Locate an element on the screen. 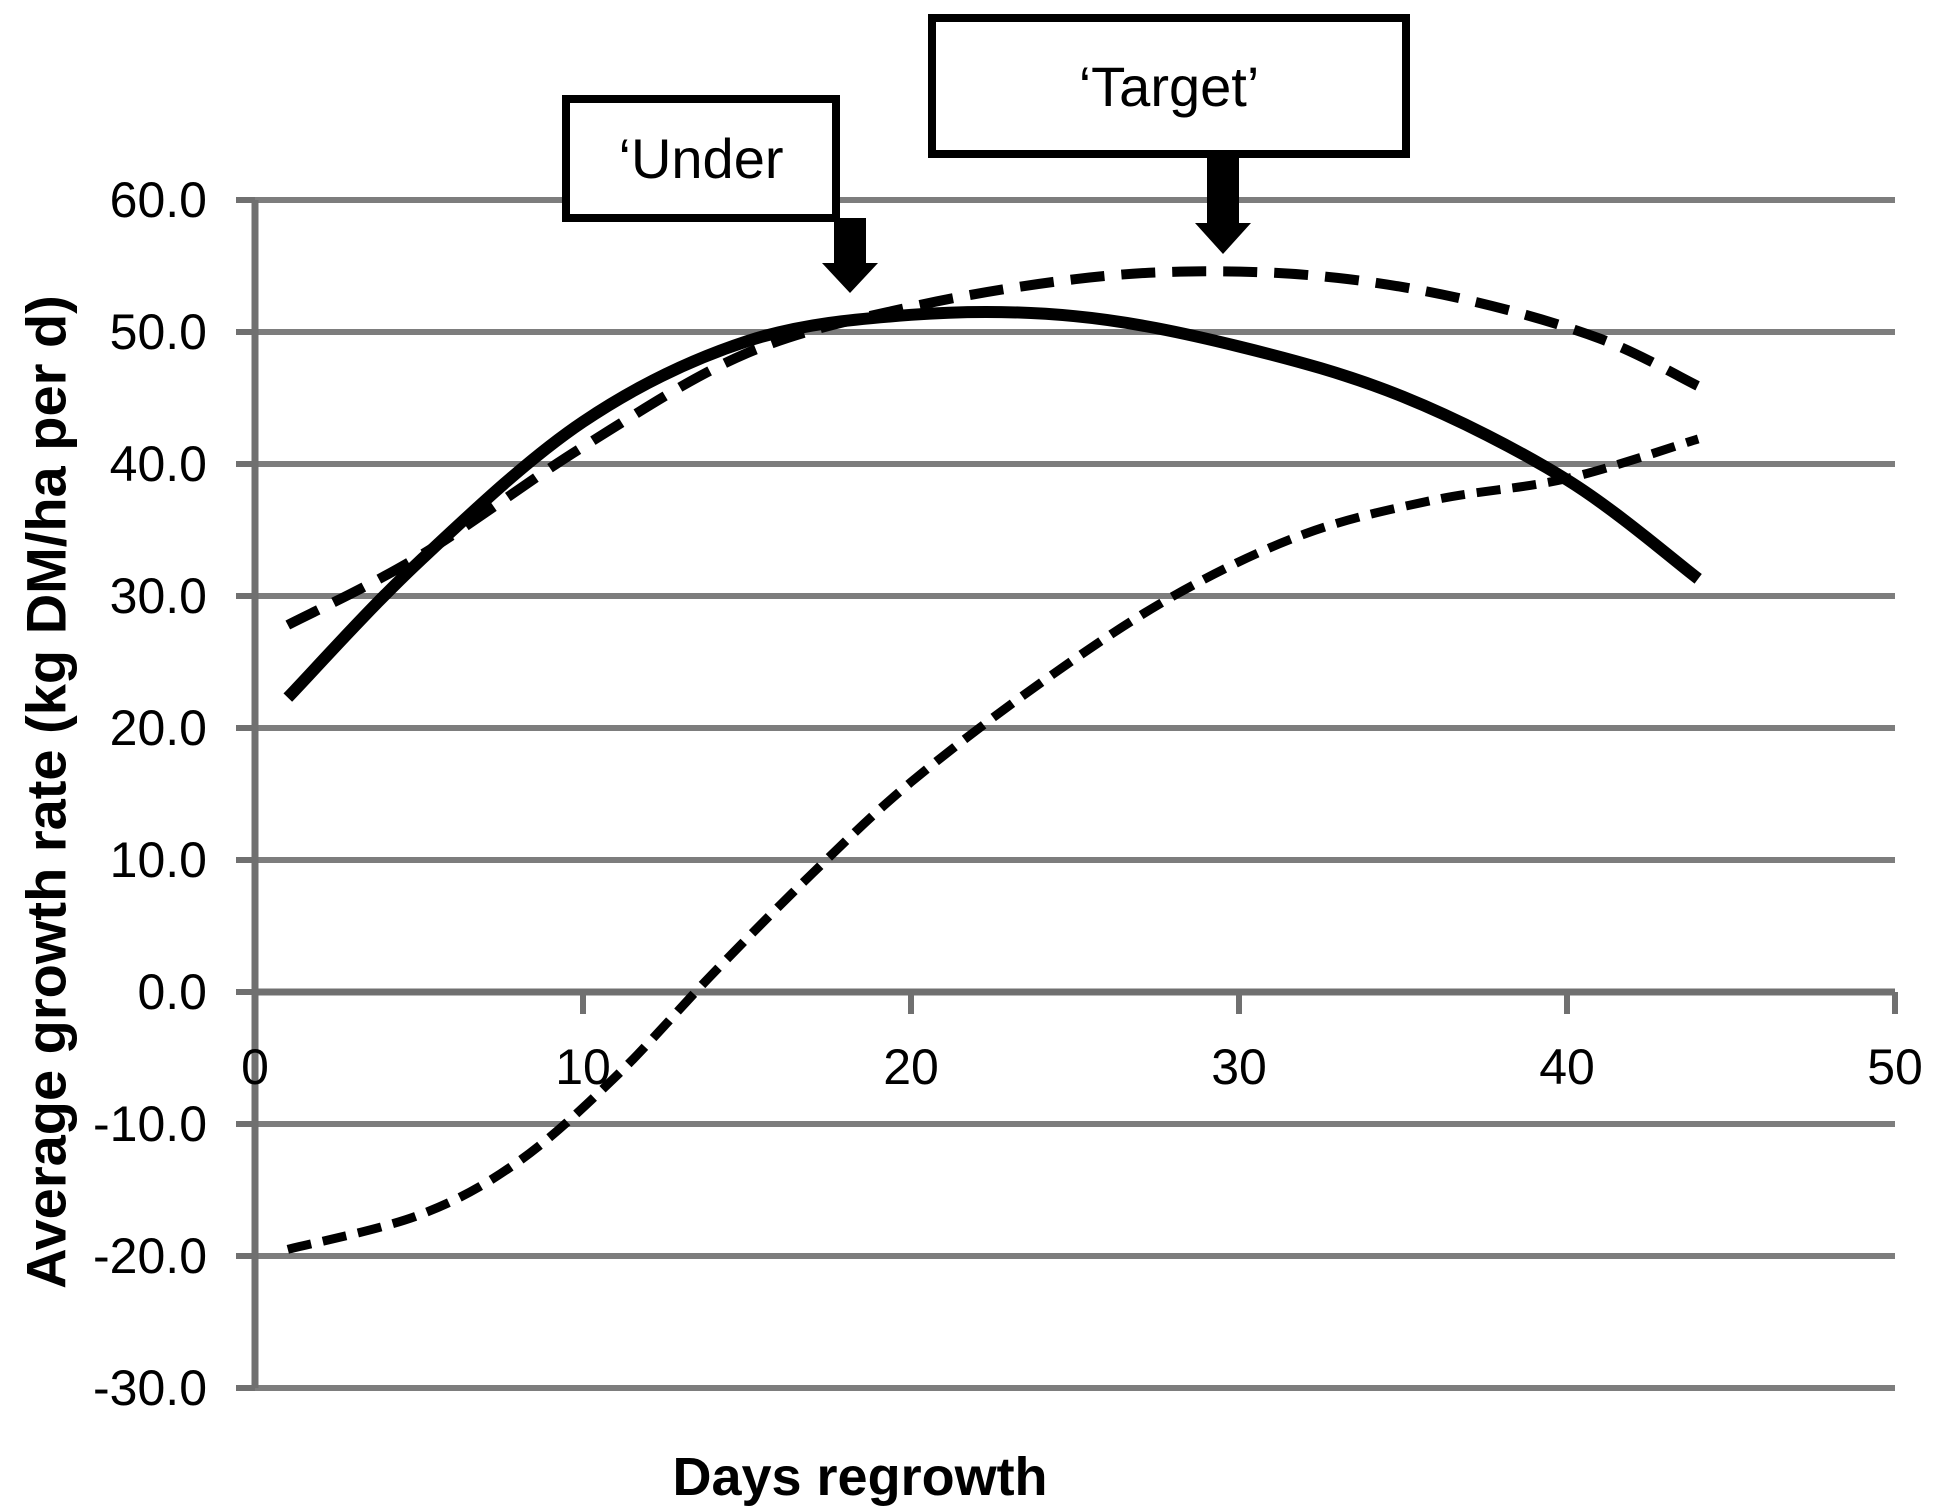 The width and height of the screenshot is (1936, 1508). annotation-under-label: ‘Under is located at coordinates (701, 158).